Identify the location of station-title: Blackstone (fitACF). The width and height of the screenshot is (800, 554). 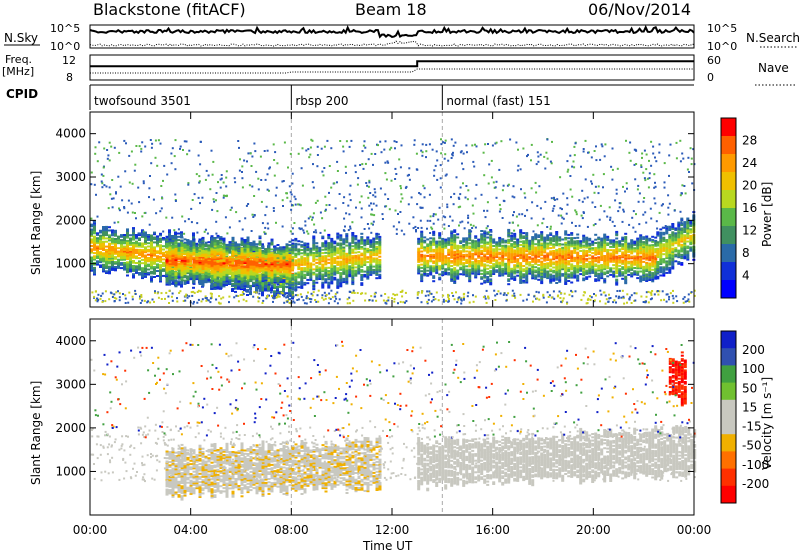
(169, 9).